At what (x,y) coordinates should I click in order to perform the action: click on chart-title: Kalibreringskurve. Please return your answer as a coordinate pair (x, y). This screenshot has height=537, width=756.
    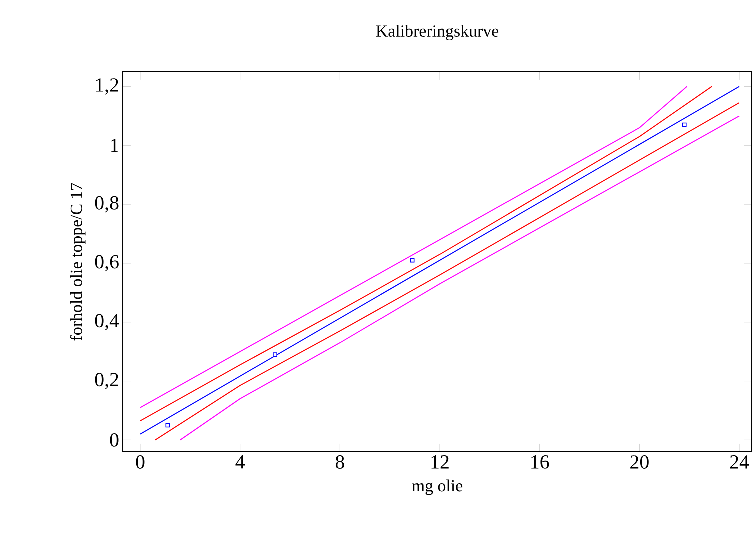
    Looking at the image, I should click on (437, 32).